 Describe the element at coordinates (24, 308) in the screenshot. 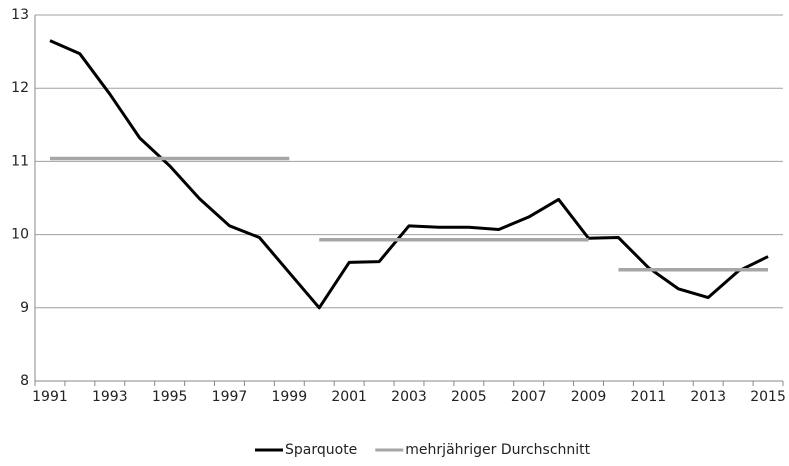

I see `y-tick-label: 9` at that location.